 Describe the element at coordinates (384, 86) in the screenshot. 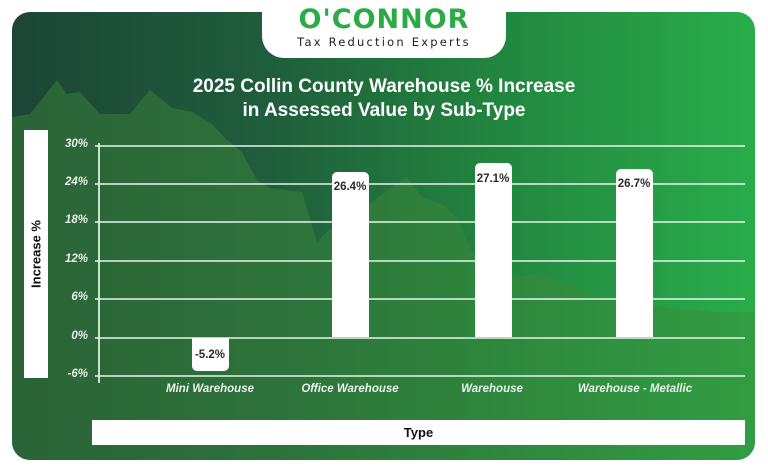

I see `chart-title-line-1: 2025 Collin County Warehouse % Increase` at that location.